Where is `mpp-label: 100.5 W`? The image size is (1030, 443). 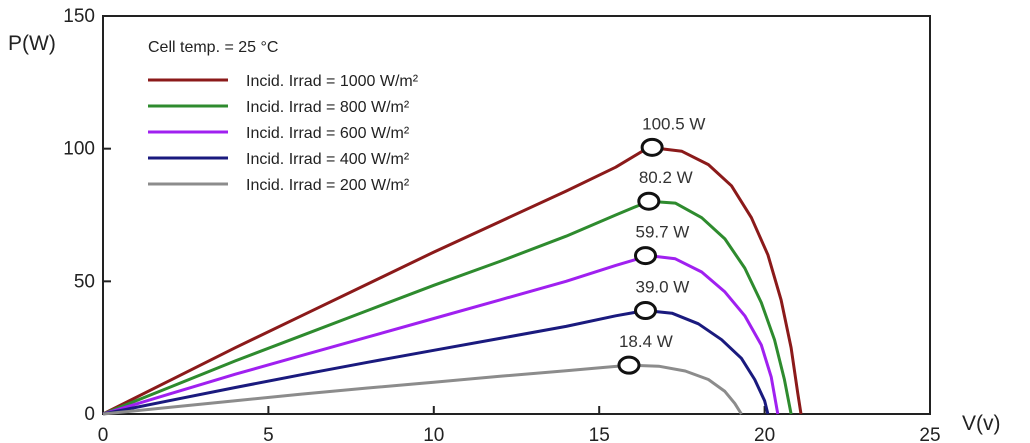
mpp-label: 100.5 W is located at coordinates (673, 123).